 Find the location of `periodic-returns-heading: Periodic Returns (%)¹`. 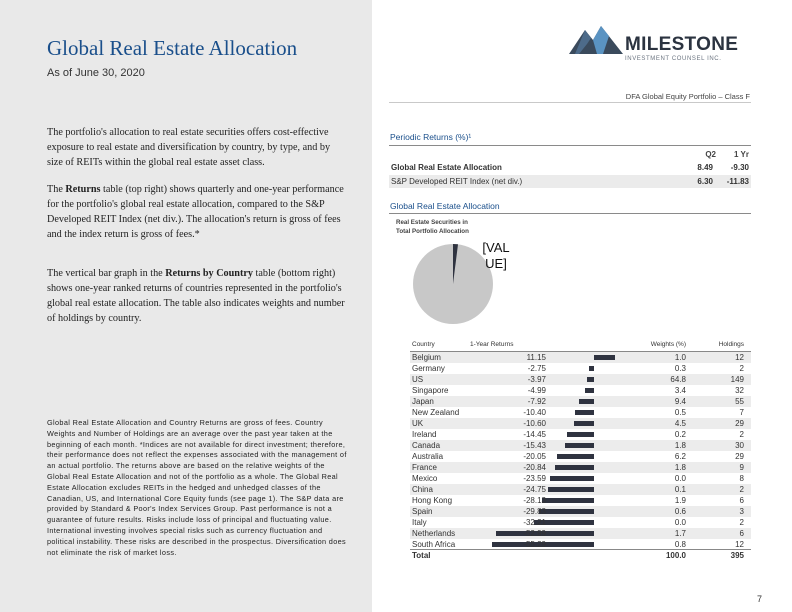

periodic-returns-heading: Periodic Returns (%)¹ is located at coordinates (431, 137).